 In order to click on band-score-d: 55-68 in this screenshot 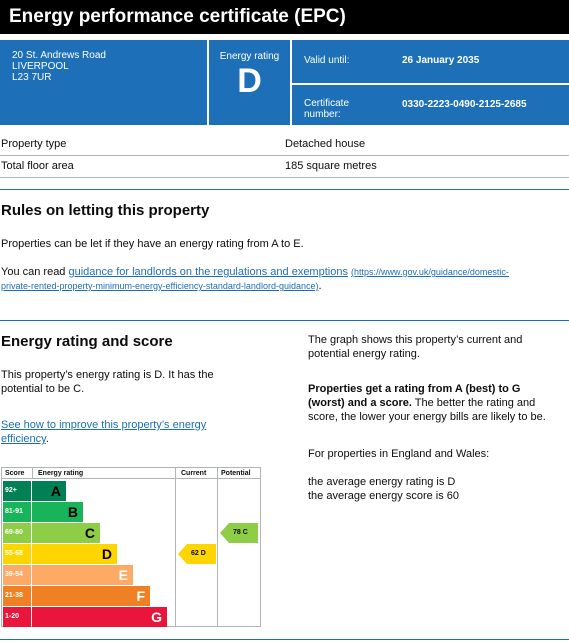, I will do `click(17, 554)`.